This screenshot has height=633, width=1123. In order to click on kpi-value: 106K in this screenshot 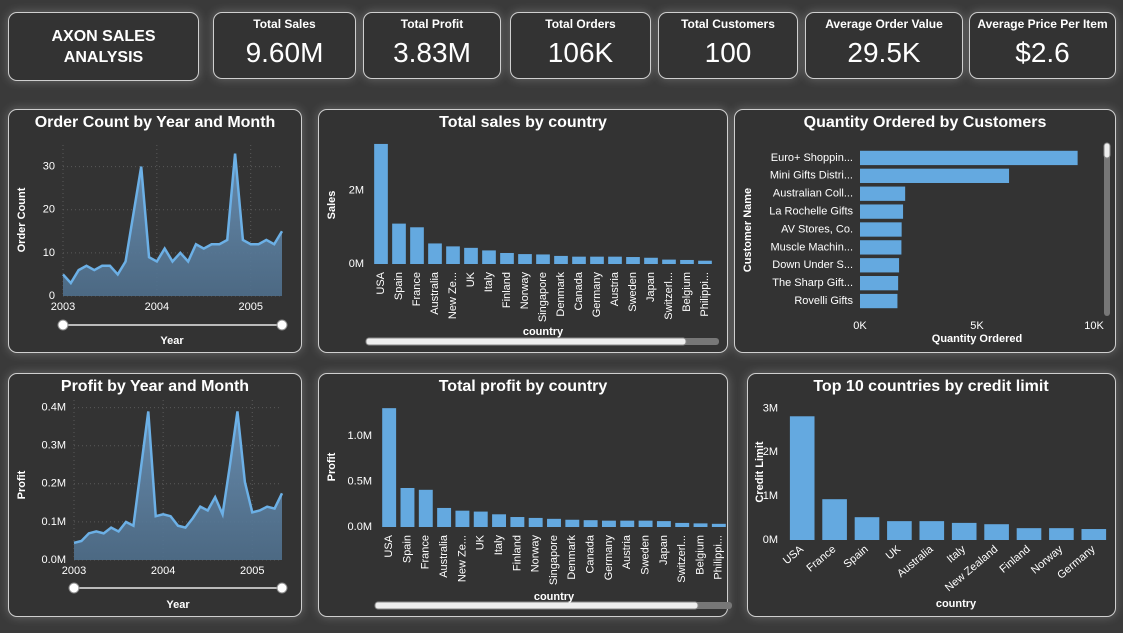, I will do `click(580, 52)`.